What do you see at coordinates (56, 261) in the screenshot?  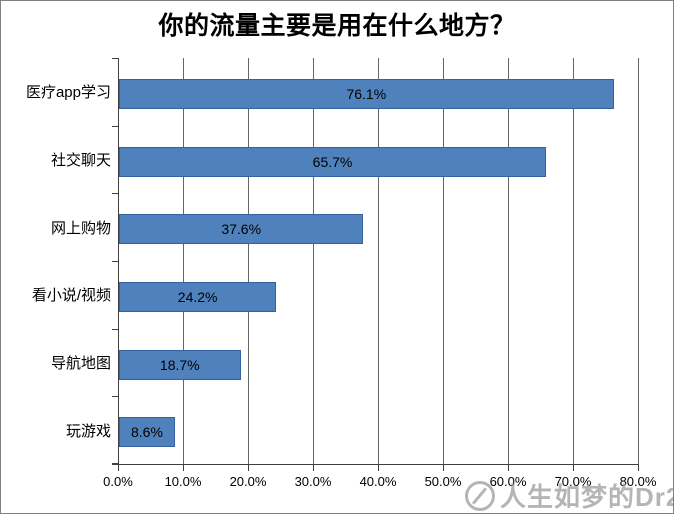 I see `category-axis-labels: 医疗app学习社交聊天网上购物看小说/视频导航地图玩游戏` at bounding box center [56, 261].